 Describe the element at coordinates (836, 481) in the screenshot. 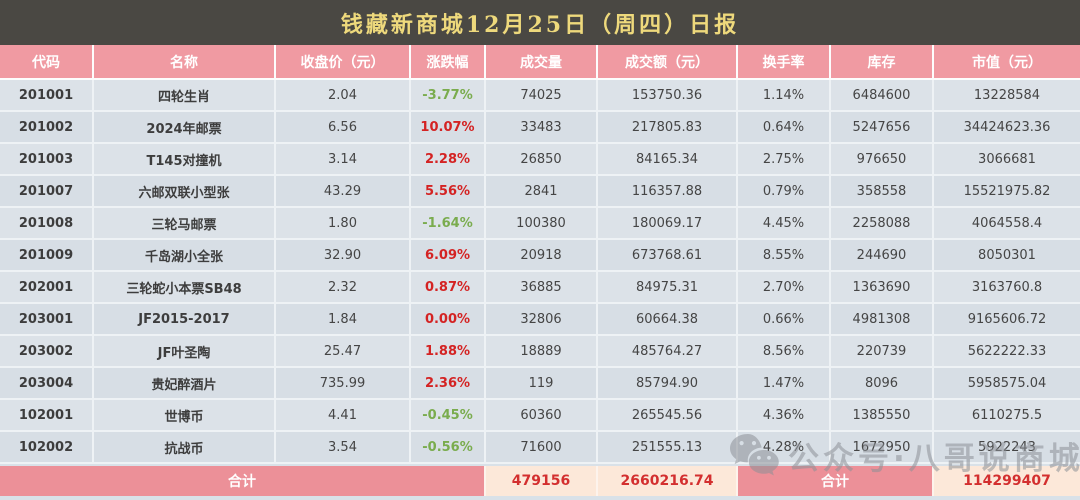

I see `total-label-right: 合计` at that location.